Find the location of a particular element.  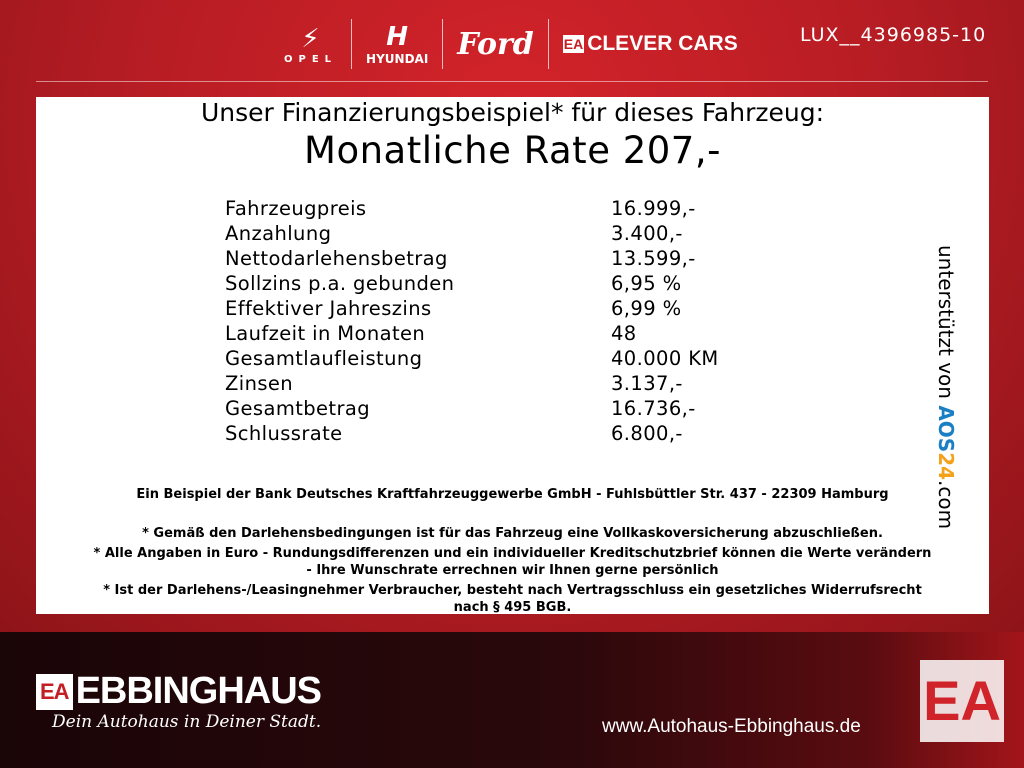

table-row: Gesamtlaufleistung 40.000 KM is located at coordinates (485, 359).